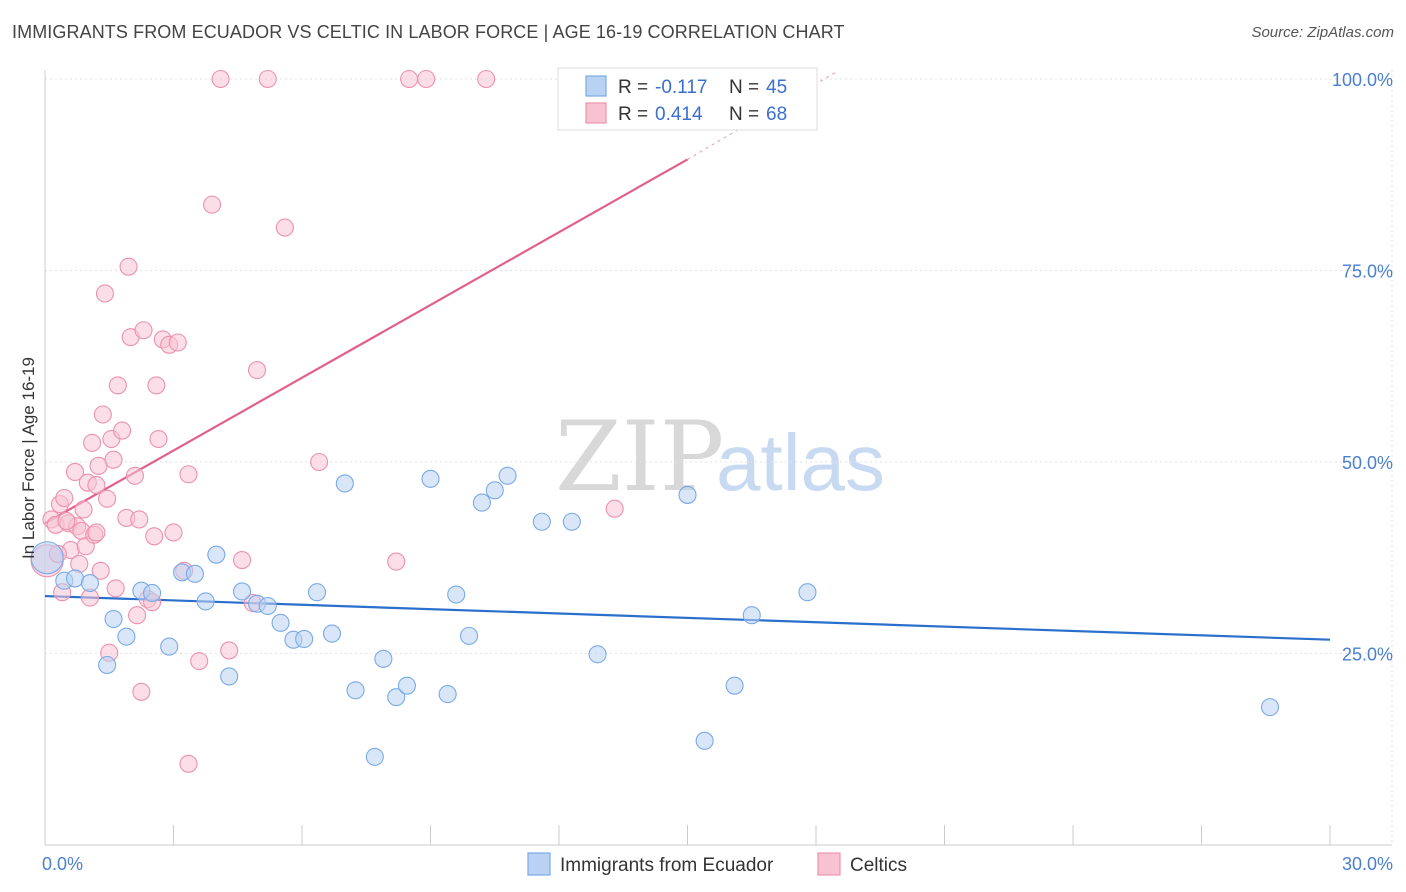  I want to click on legend-n-label-celtics: N =, so click(744, 114).